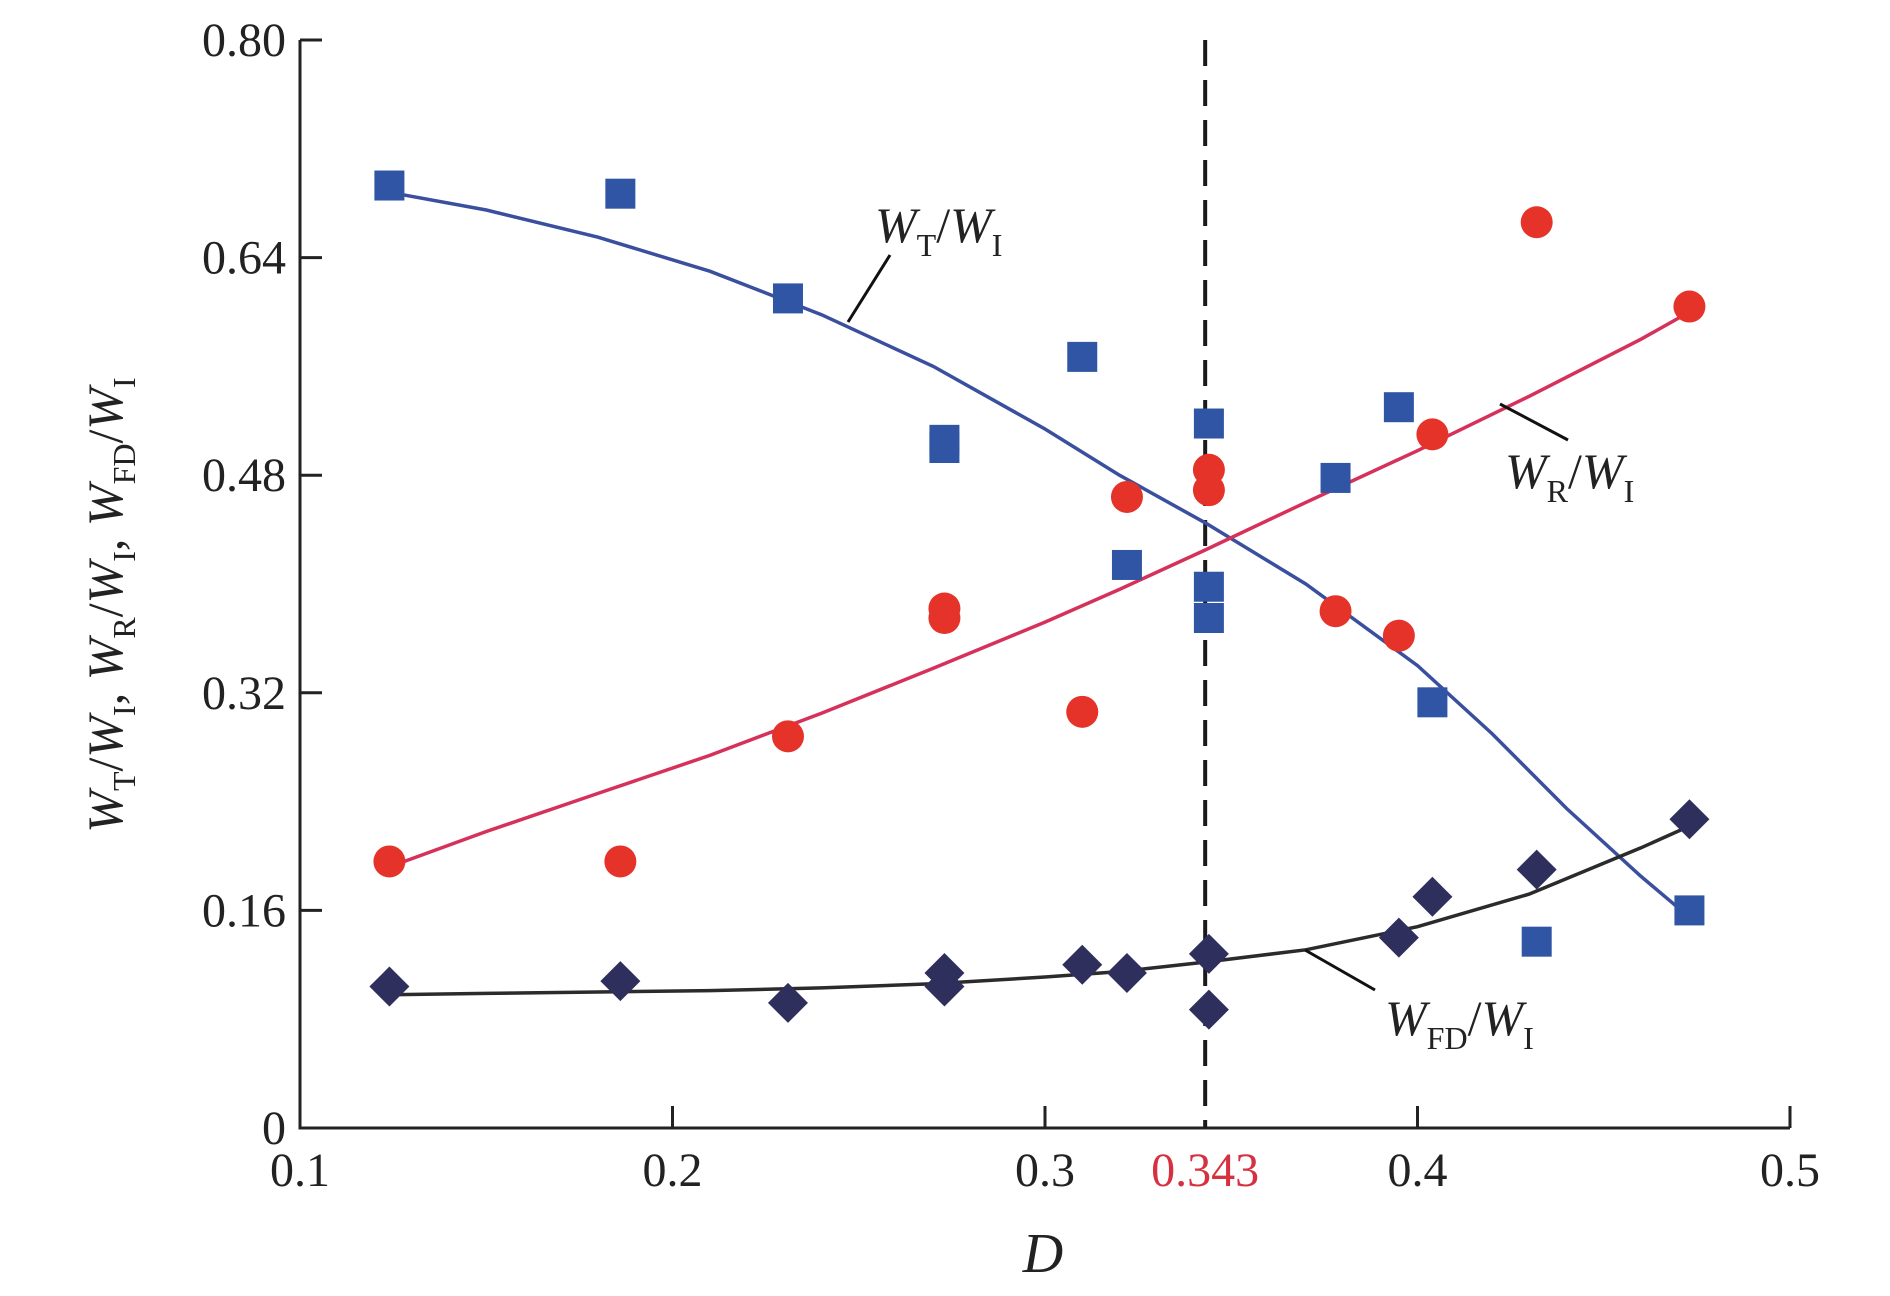 The height and width of the screenshot is (1296, 1890). What do you see at coordinates (673, 1170) in the screenshot?
I see `x-tick-label: 0.2` at bounding box center [673, 1170].